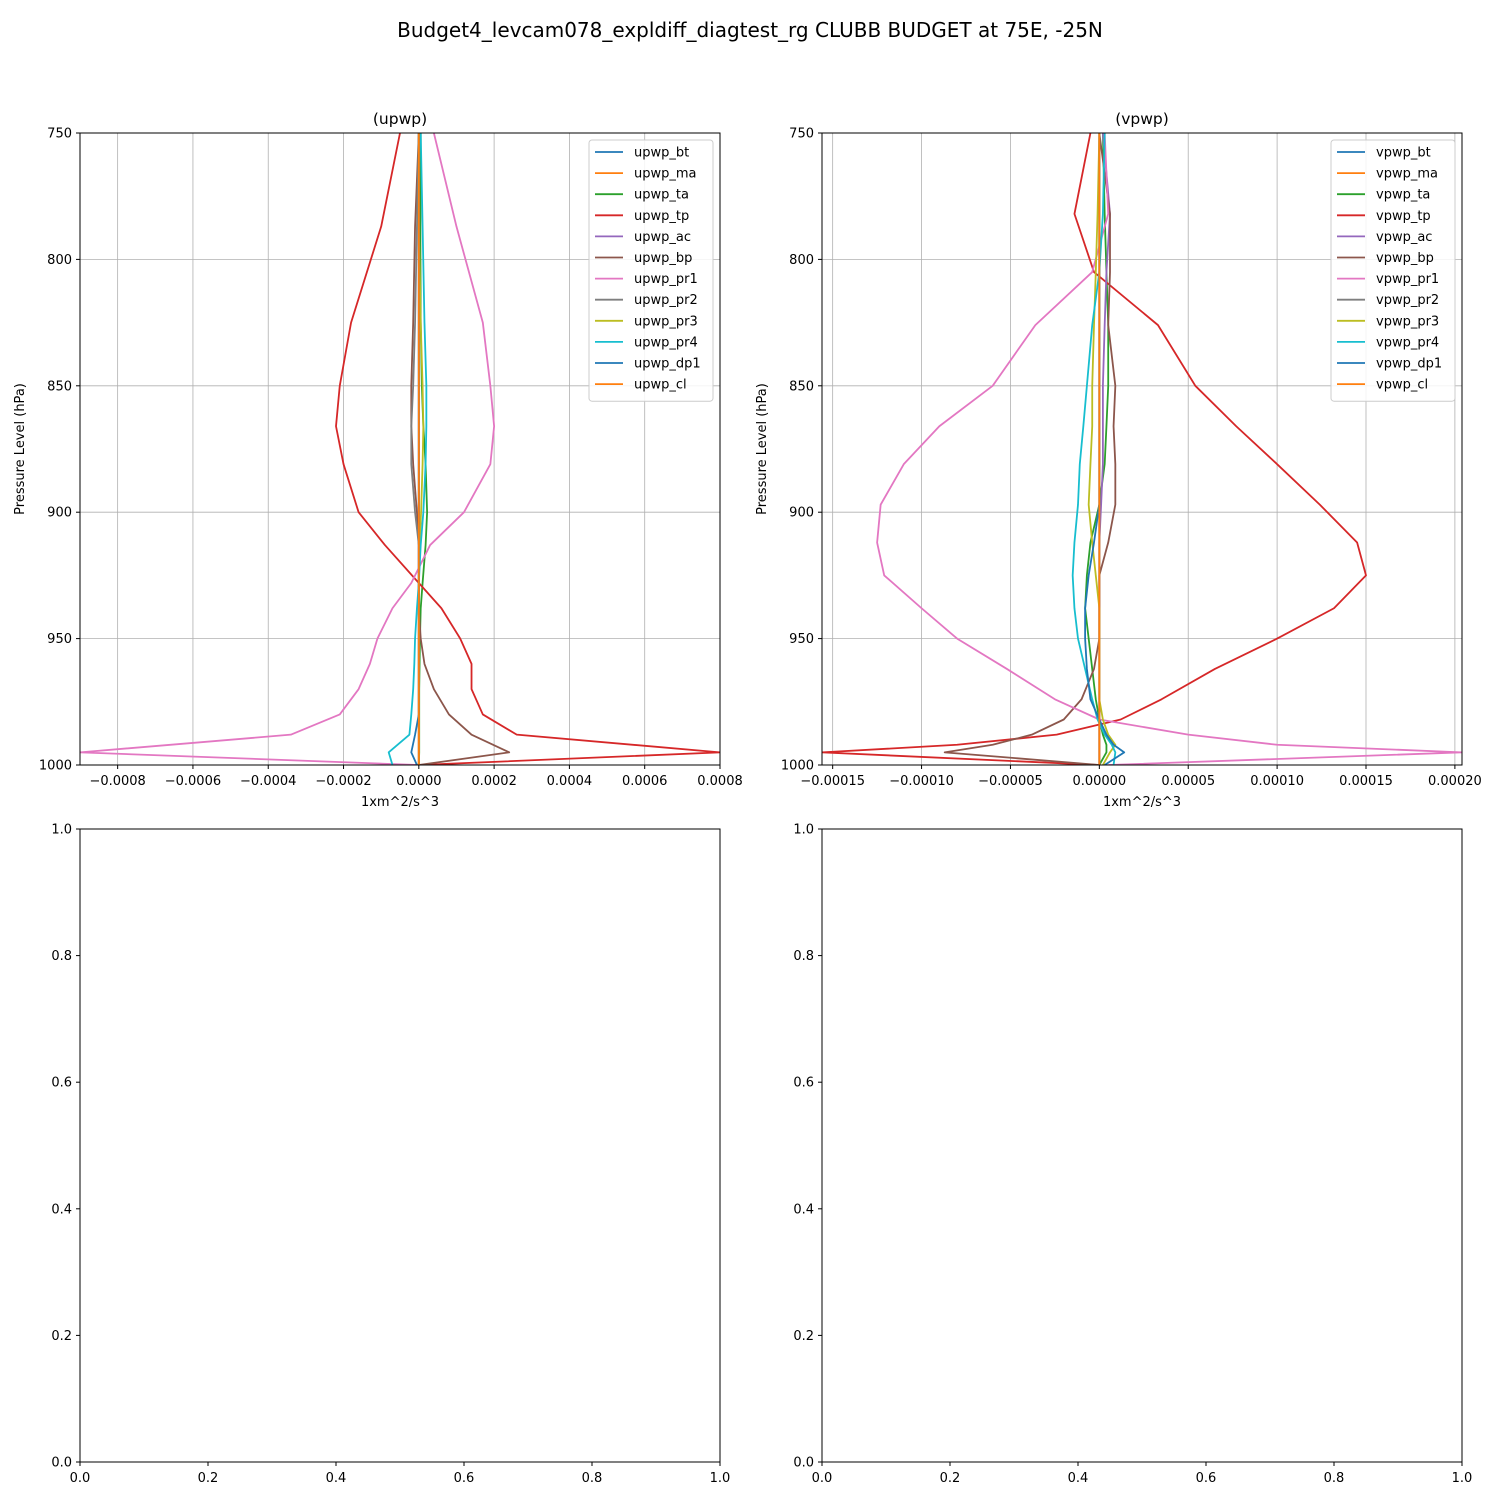 The height and width of the screenshot is (1500, 1500). I want to click on x-tick-label: 0.0000, so click(419, 781).